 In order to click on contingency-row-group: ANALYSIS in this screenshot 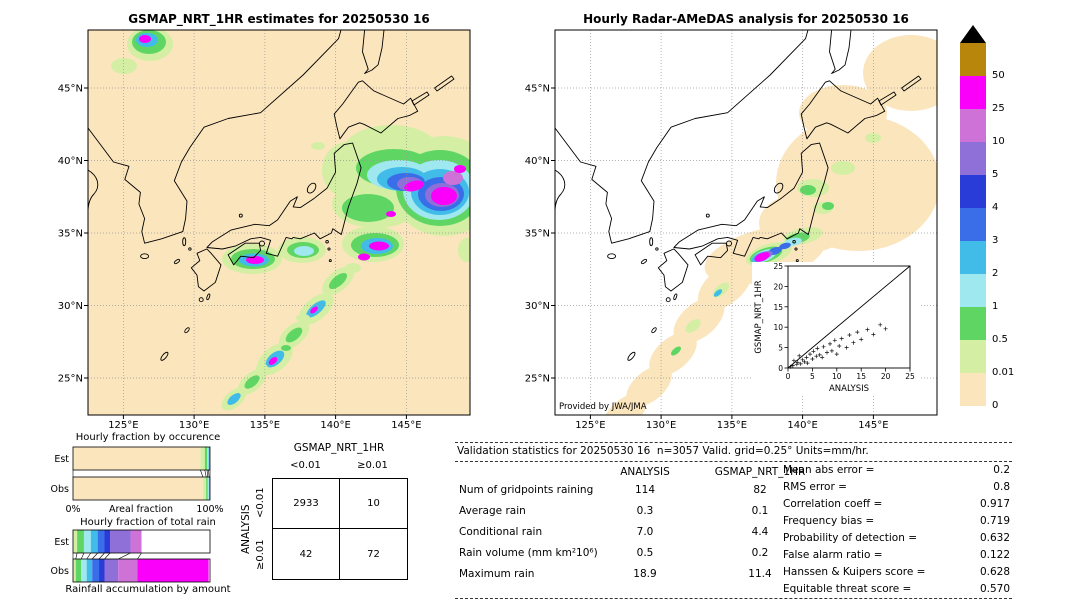, I will do `click(246, 529)`.